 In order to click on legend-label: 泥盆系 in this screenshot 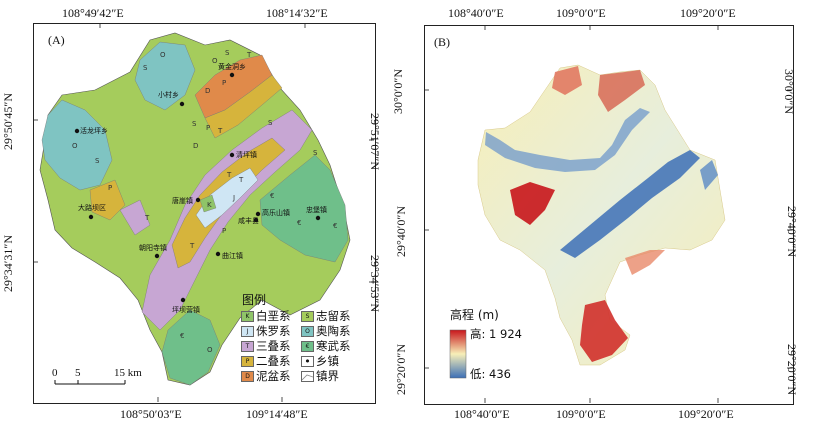, I will do `click(273, 376)`.